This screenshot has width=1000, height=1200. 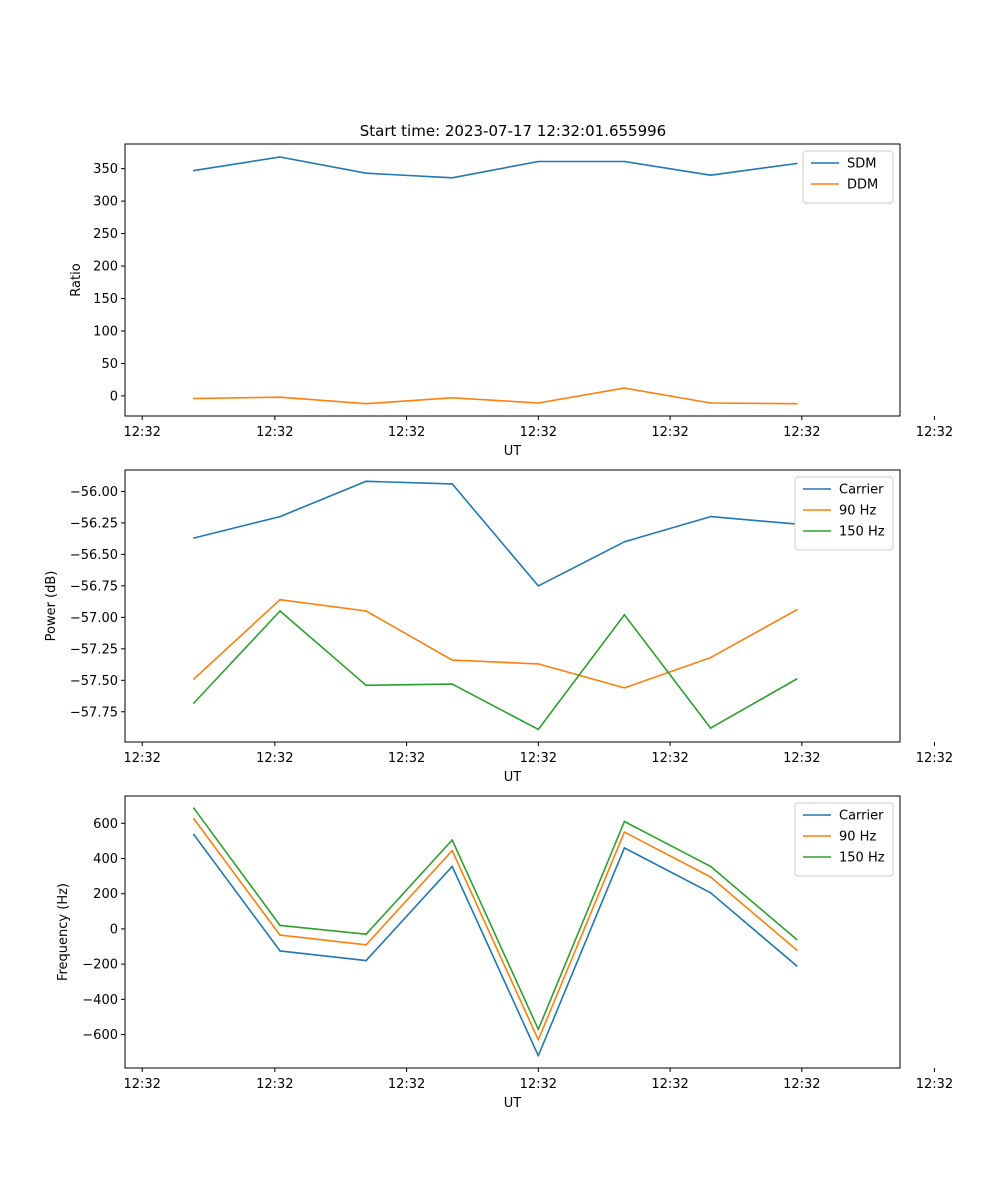 What do you see at coordinates (63, 932) in the screenshot?
I see `frequency-y-axis-label: Frequency (Hz)` at bounding box center [63, 932].